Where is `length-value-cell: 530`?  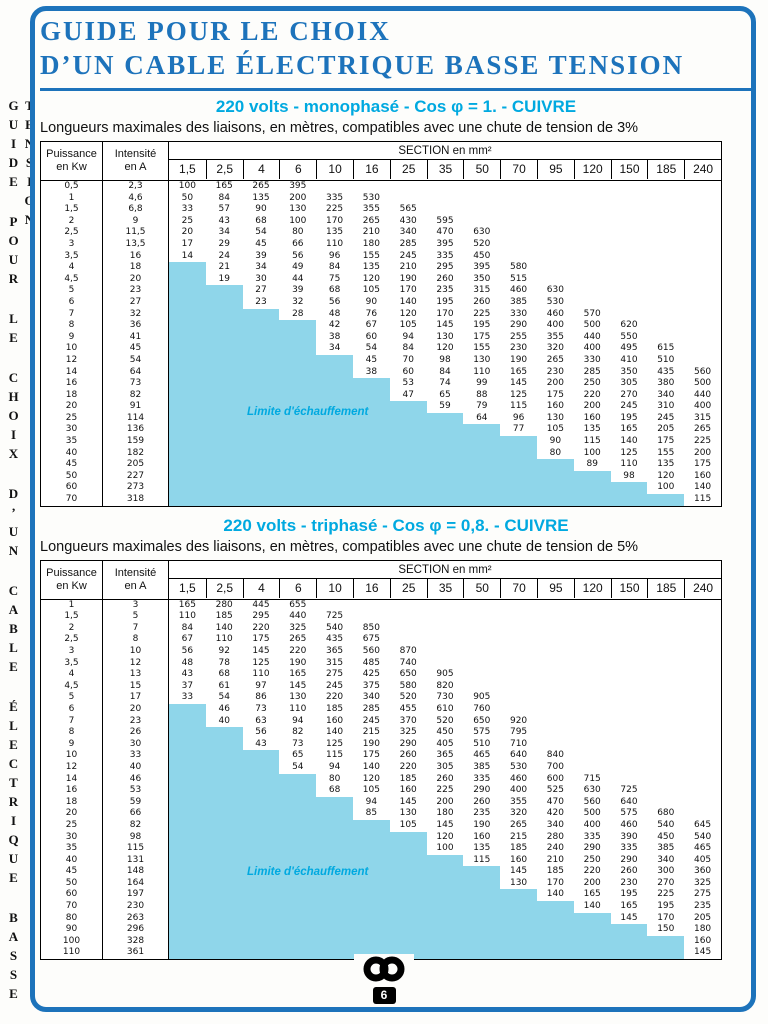
length-value-cell: 530 is located at coordinates (555, 301).